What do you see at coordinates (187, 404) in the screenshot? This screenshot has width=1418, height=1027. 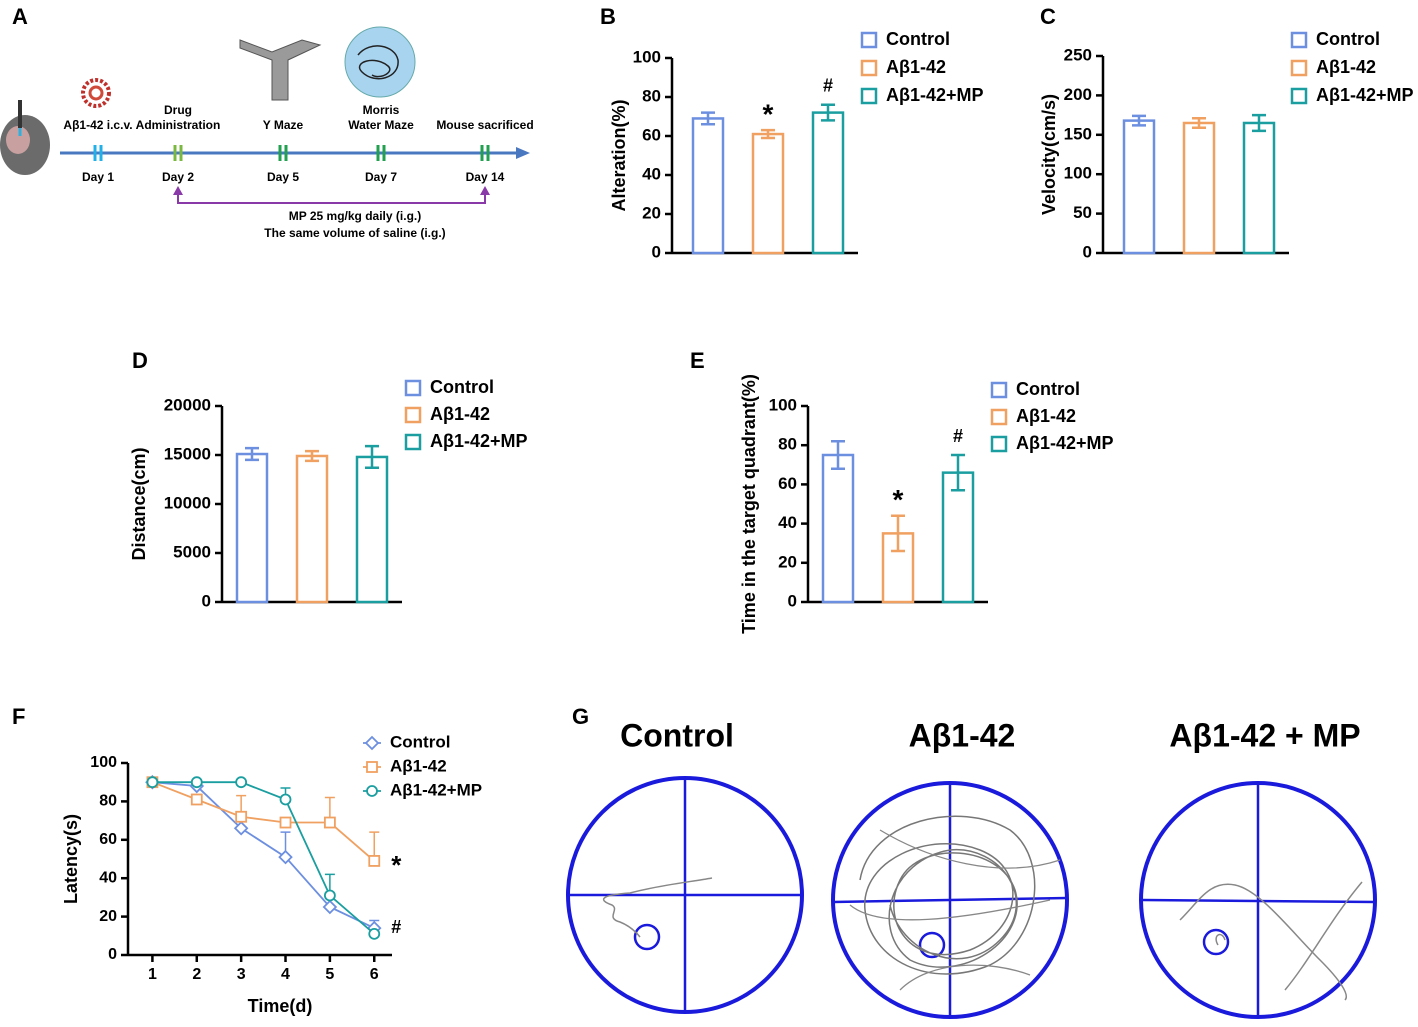 I see `y-tick-label: 20000` at bounding box center [187, 404].